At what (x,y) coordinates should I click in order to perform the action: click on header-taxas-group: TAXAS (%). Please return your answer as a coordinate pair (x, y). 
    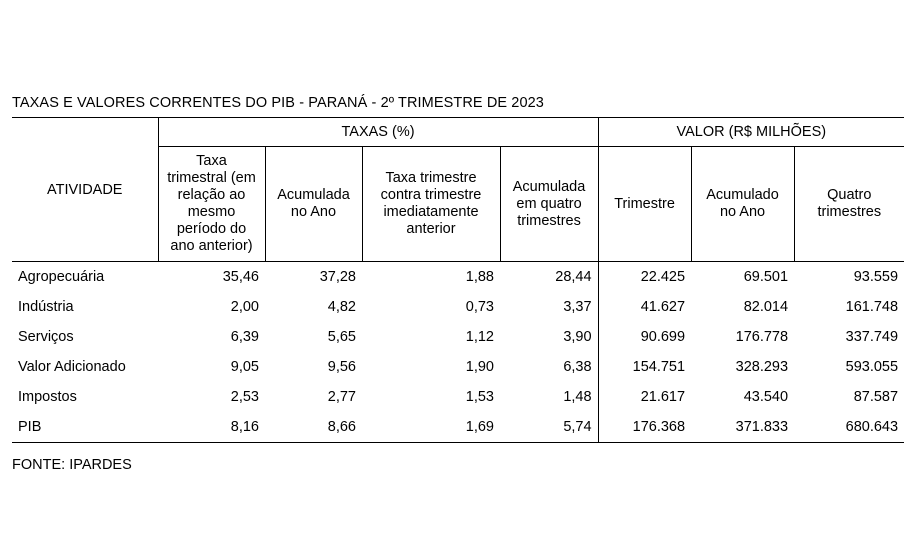
    Looking at the image, I should click on (378, 132).